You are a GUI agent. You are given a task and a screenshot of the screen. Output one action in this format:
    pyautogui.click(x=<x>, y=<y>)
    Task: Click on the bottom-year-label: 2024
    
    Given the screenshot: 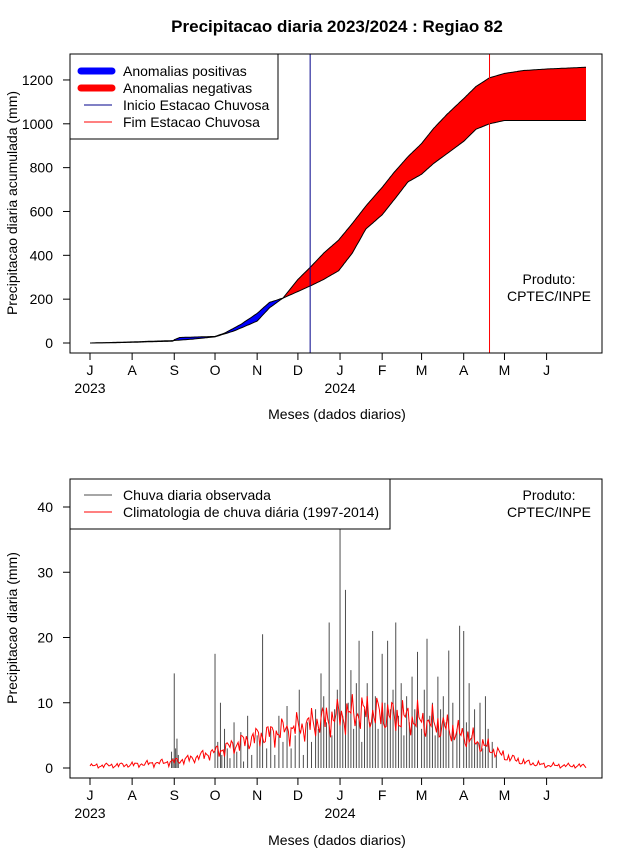 What is the action you would take?
    pyautogui.click(x=339, y=813)
    